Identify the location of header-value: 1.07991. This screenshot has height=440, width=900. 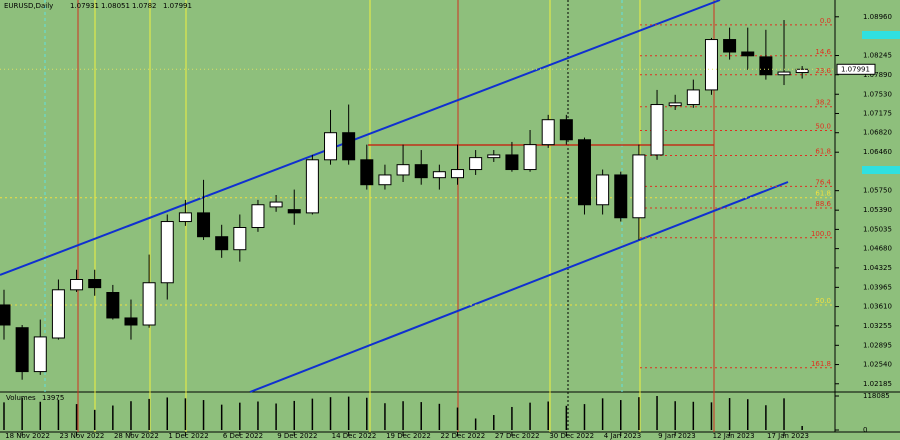
(177, 6).